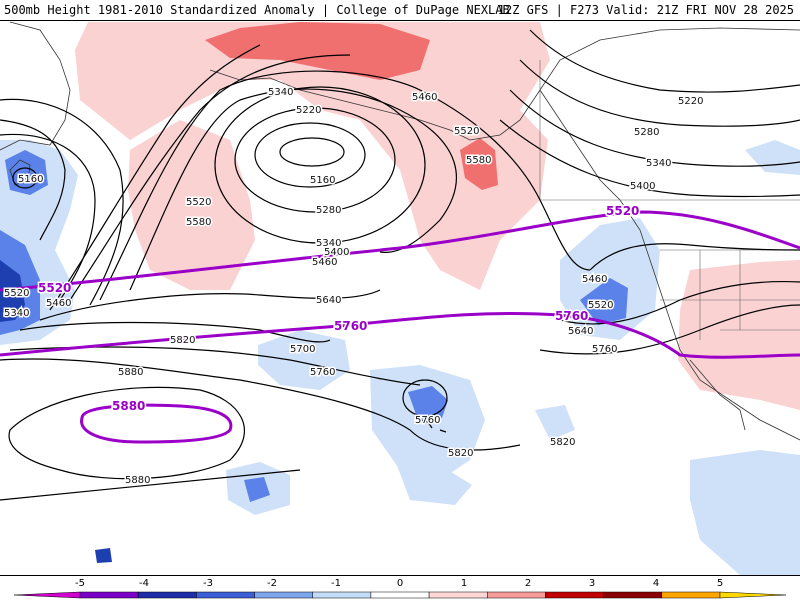 Image resolution: width=800 pixels, height=600 pixels. What do you see at coordinates (257, 489) in the screenshot?
I see `negative-anomaly-south-core` at bounding box center [257, 489].